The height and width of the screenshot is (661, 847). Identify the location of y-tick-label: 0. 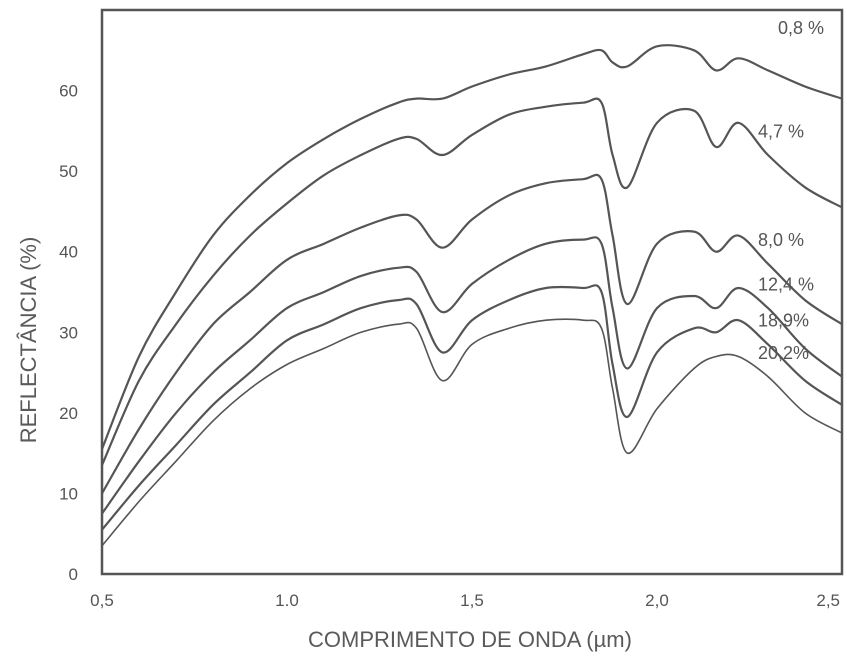
(73, 574).